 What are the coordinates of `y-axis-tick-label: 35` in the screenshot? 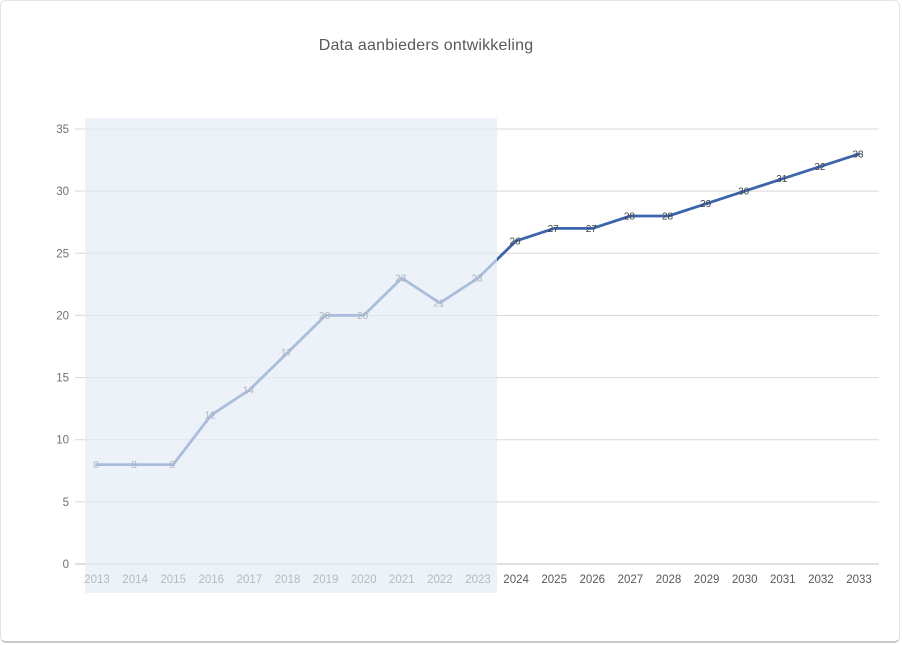 It's located at (62, 130).